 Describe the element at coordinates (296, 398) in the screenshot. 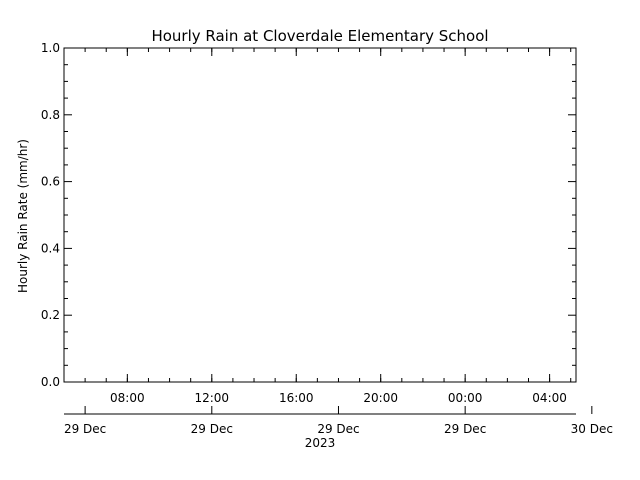

I see `x-tick-label: 16:00` at that location.